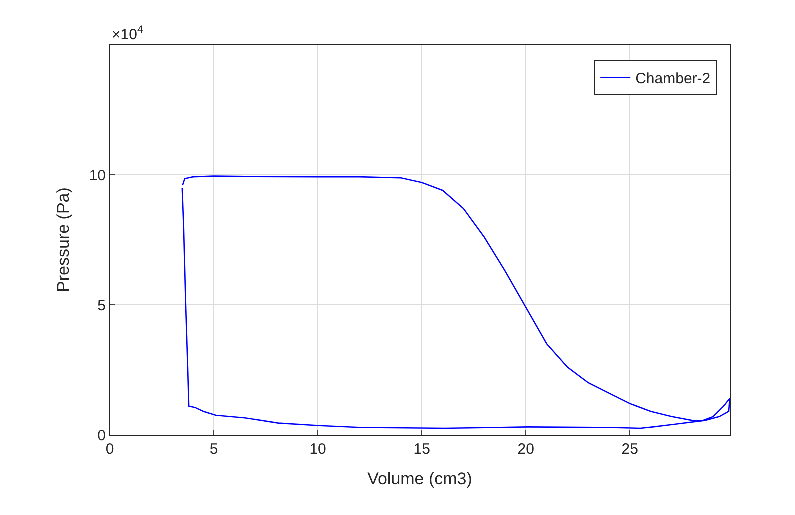 This screenshot has width=795, height=515. I want to click on text: ×10$^{4}$, so click(128, 34).